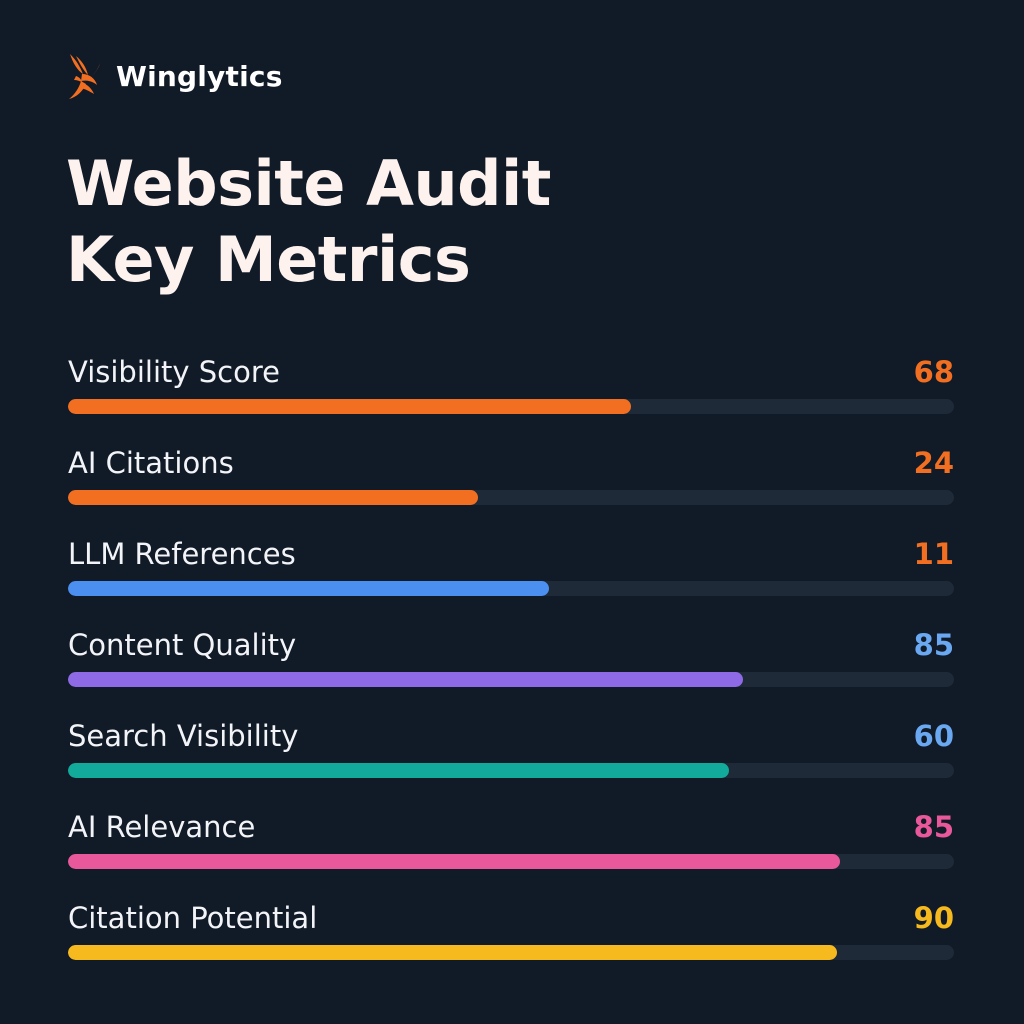 This screenshot has width=1024, height=1024. What do you see at coordinates (199, 76) in the screenshot?
I see `brand-name: Winglytics` at bounding box center [199, 76].